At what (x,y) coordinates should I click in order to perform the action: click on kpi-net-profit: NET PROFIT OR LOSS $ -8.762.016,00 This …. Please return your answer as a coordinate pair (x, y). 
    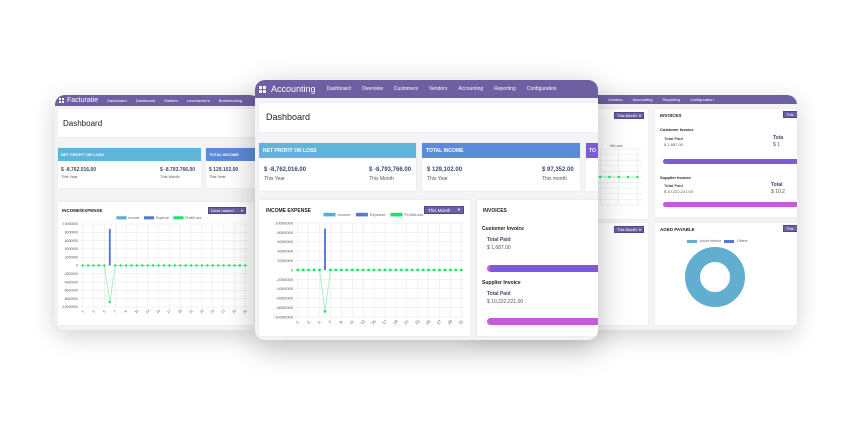
    Looking at the image, I should click on (129, 168).